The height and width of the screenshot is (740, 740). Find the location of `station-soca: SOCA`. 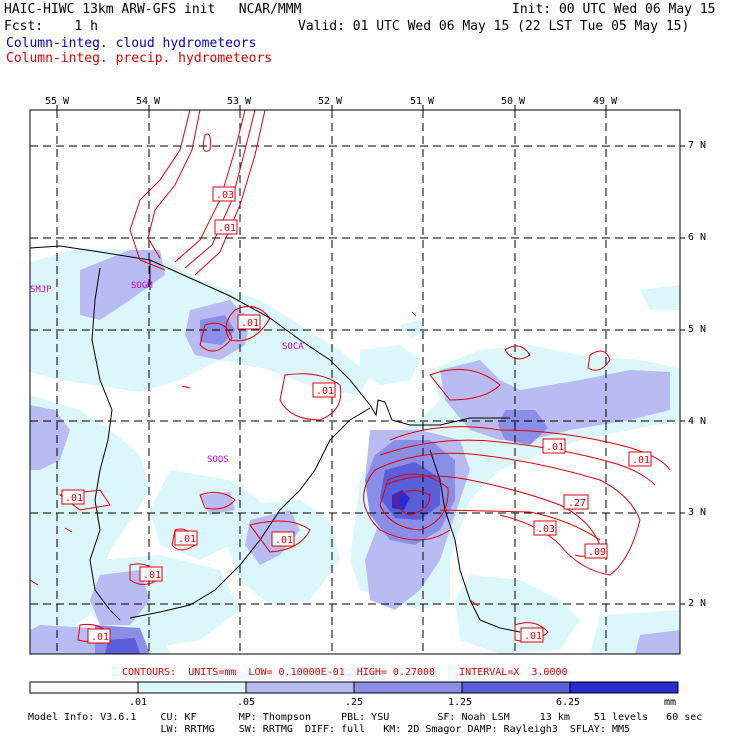

station-soca: SOCA is located at coordinates (293, 347).